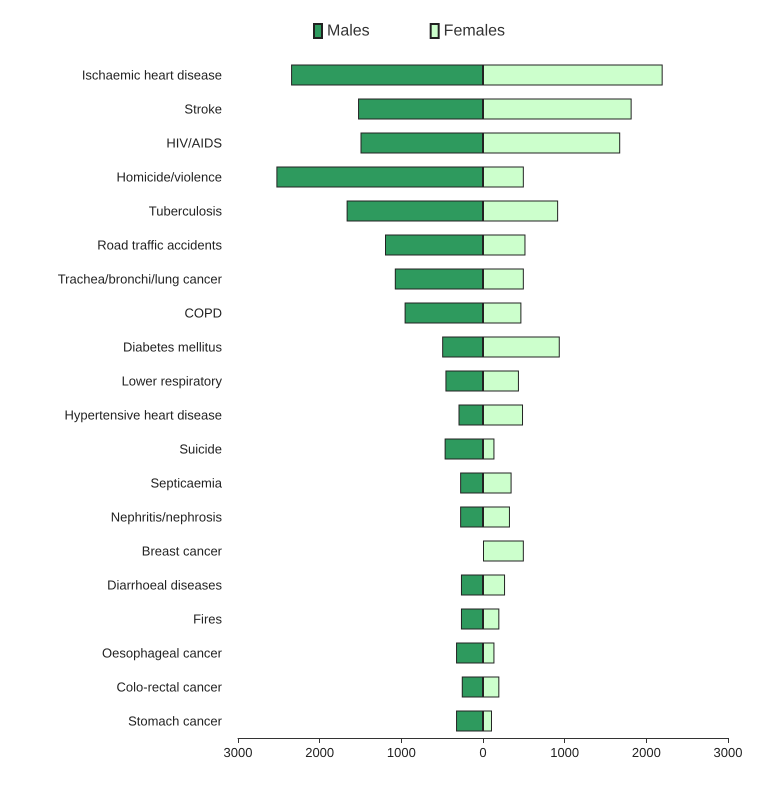  Describe the element at coordinates (172, 347) in the screenshot. I see `y-tick-label: Diabetes mellitus` at that location.